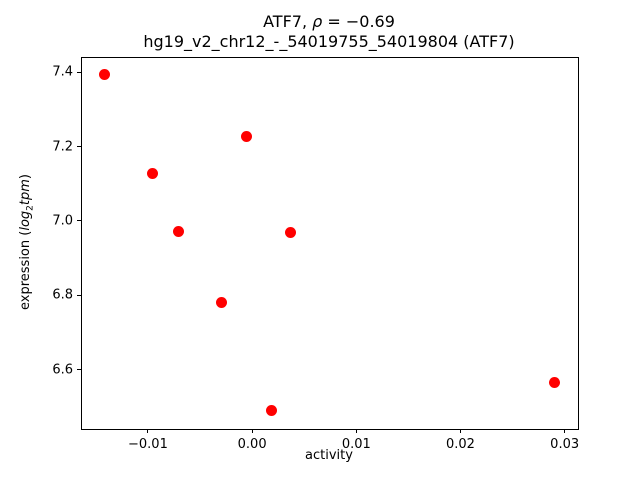 The width and height of the screenshot is (640, 480). Describe the element at coordinates (329, 455) in the screenshot. I see `x-axis-label: activity` at that location.